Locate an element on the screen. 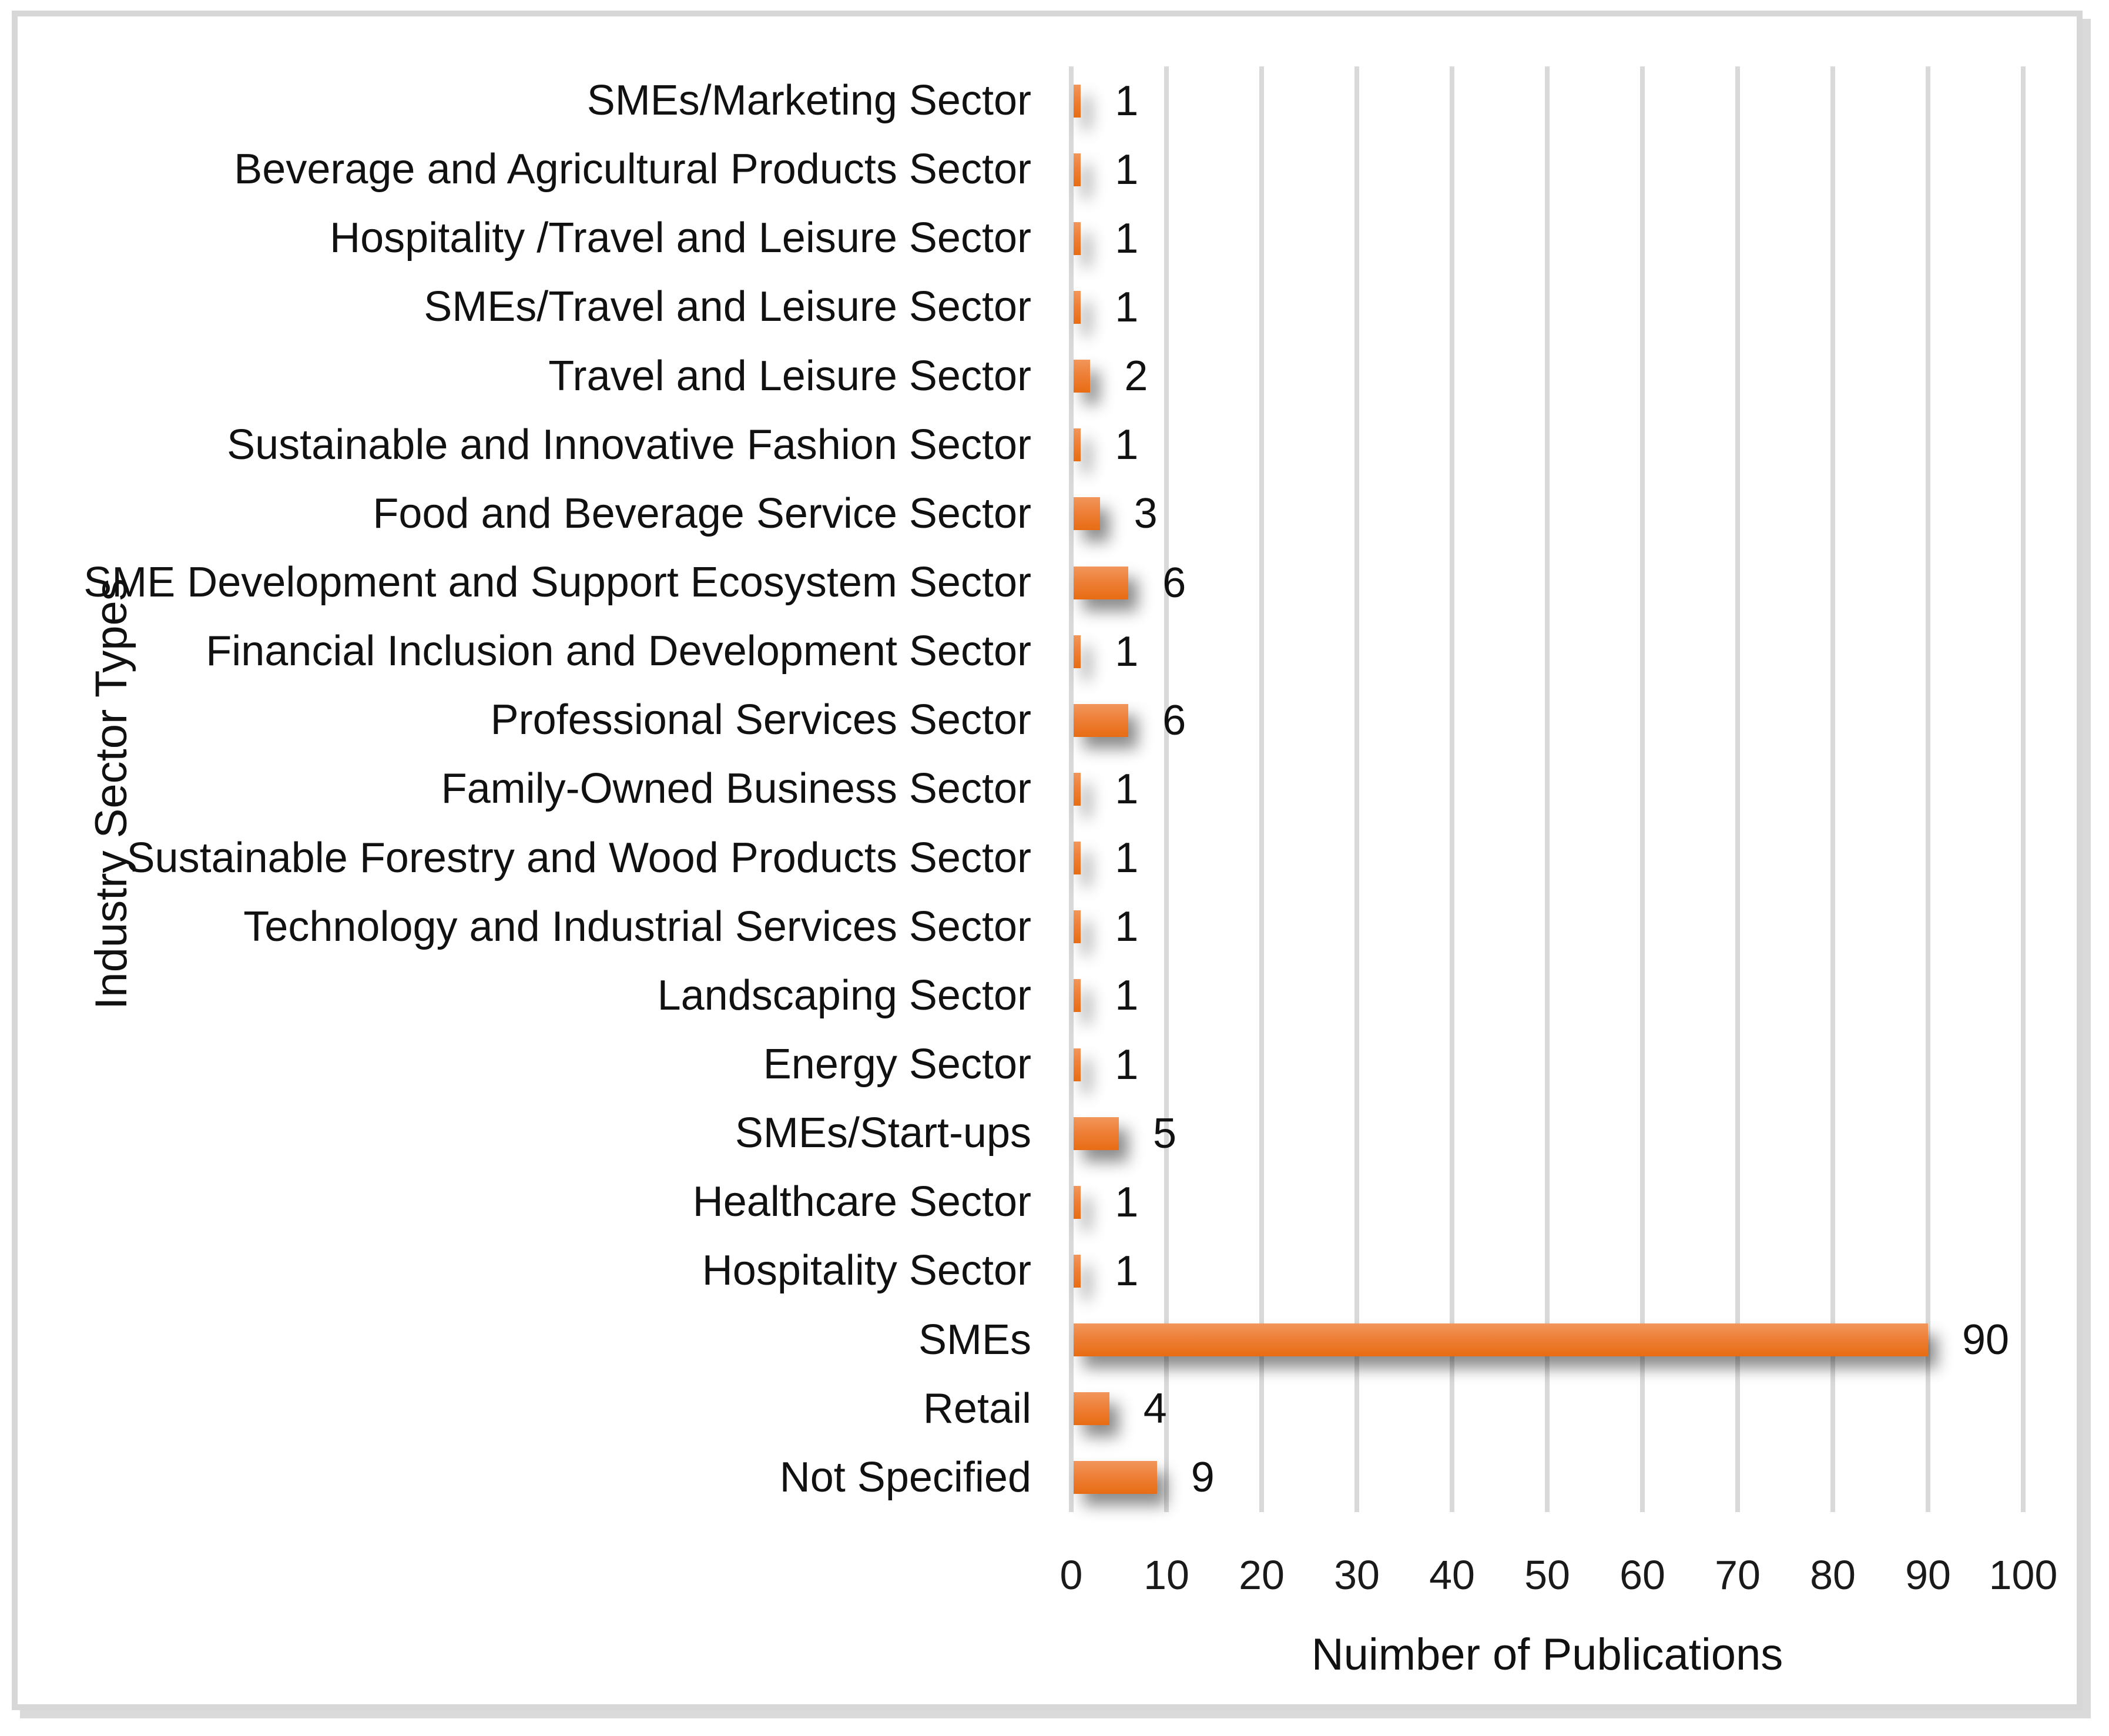  category-label: Landscaping Sector is located at coordinates (844, 995).